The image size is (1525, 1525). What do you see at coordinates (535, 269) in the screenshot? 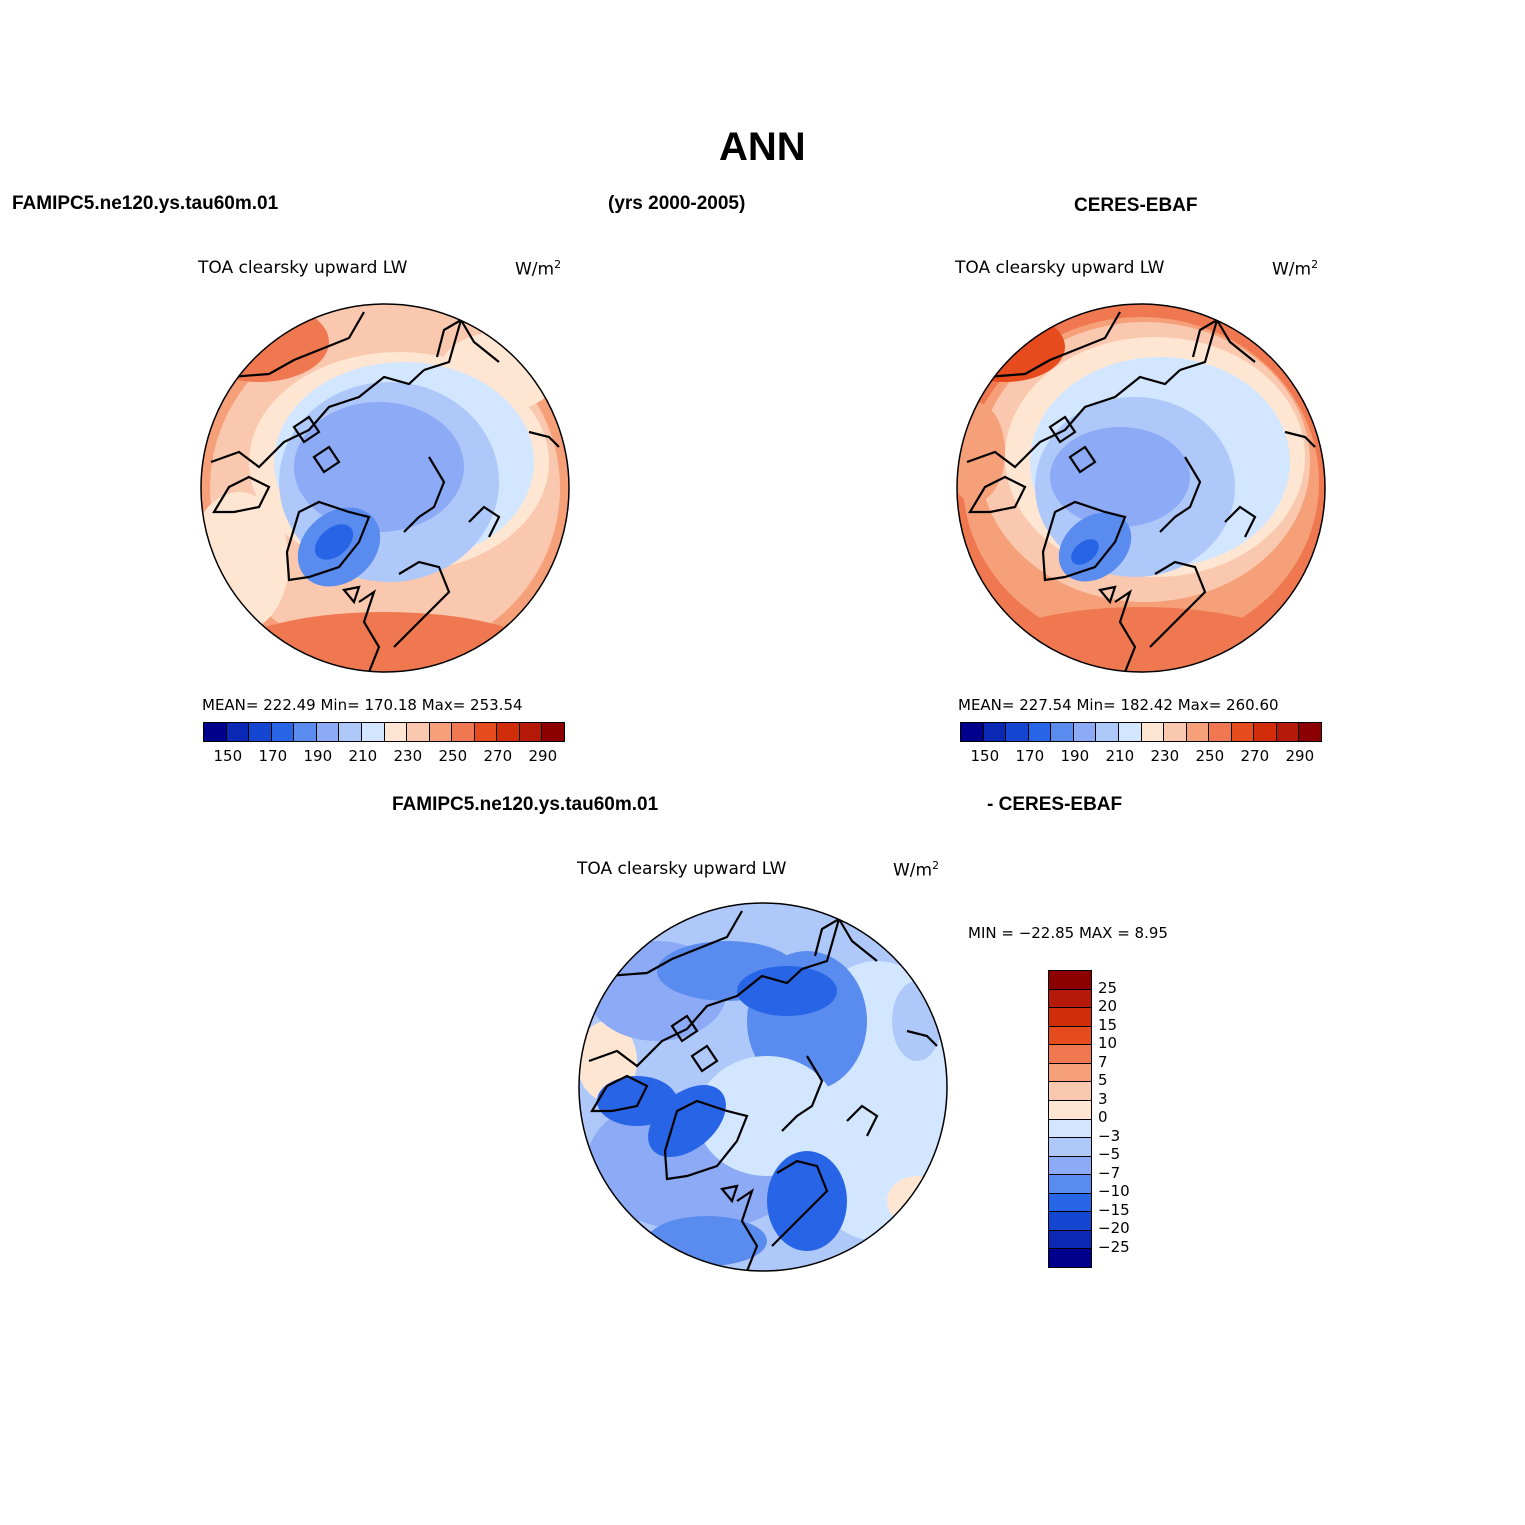
I see `panel1-units-base: W/m` at bounding box center [535, 269].